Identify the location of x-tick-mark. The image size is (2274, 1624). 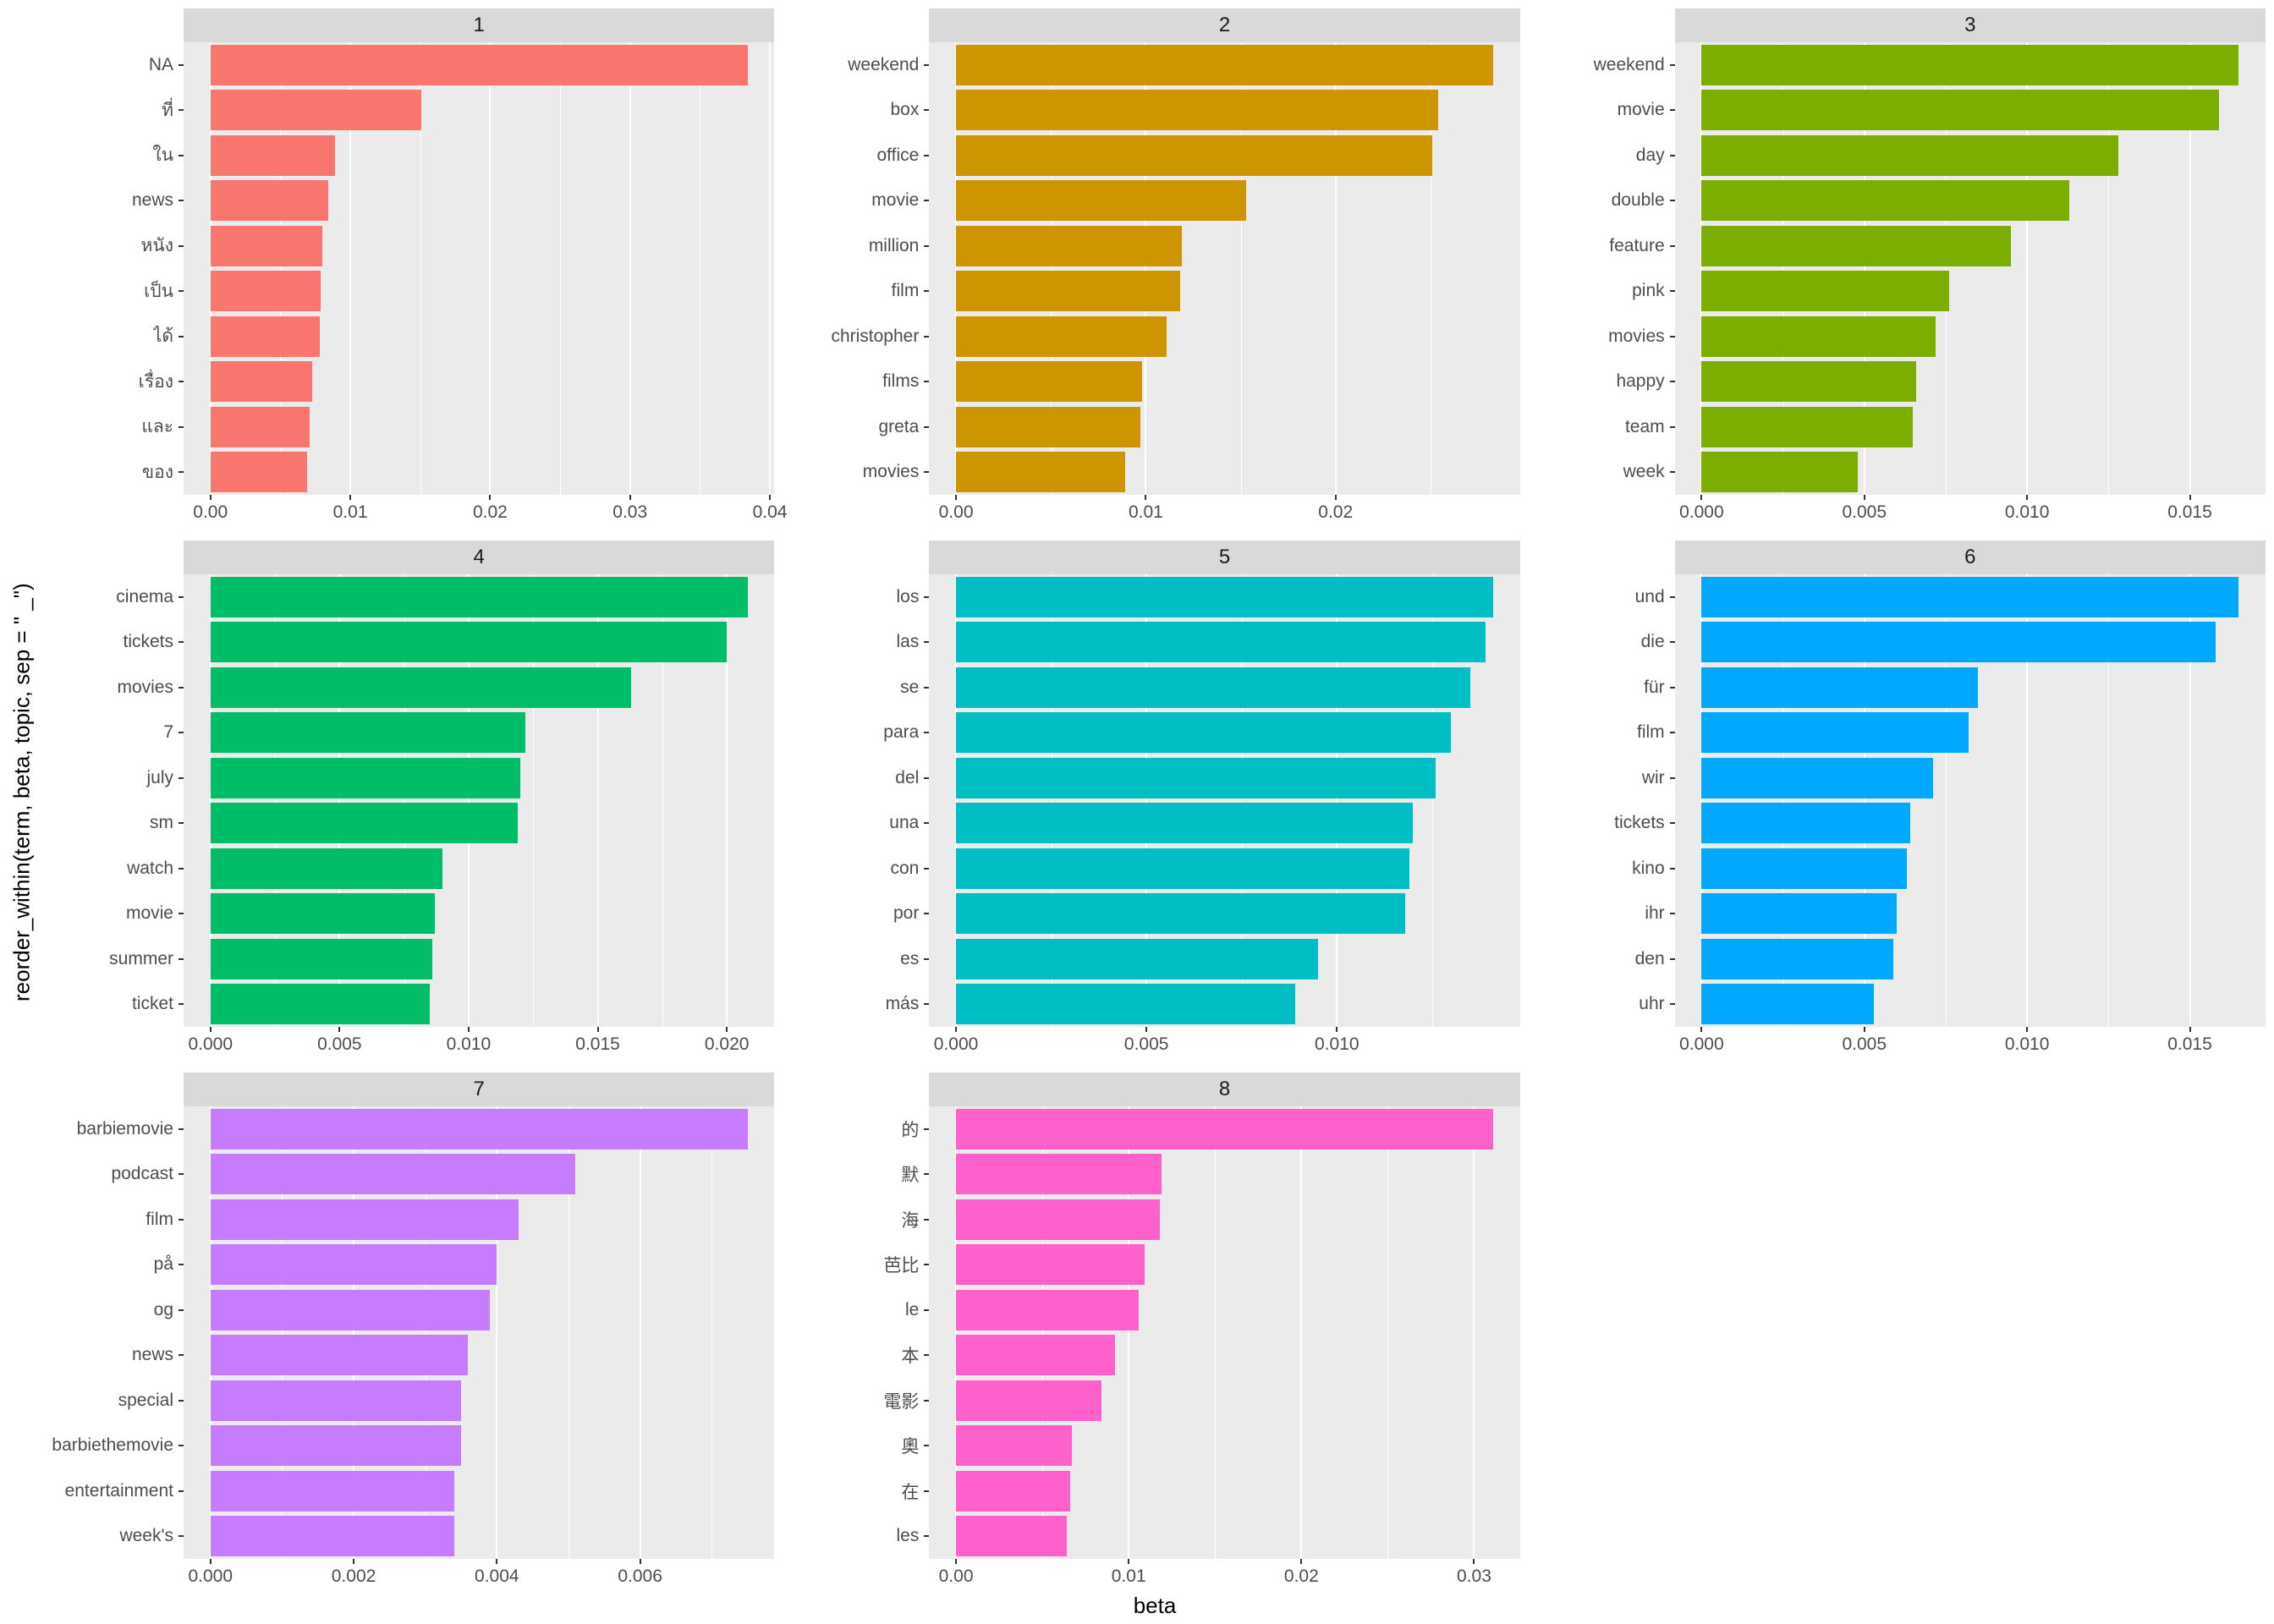
(1337, 1030).